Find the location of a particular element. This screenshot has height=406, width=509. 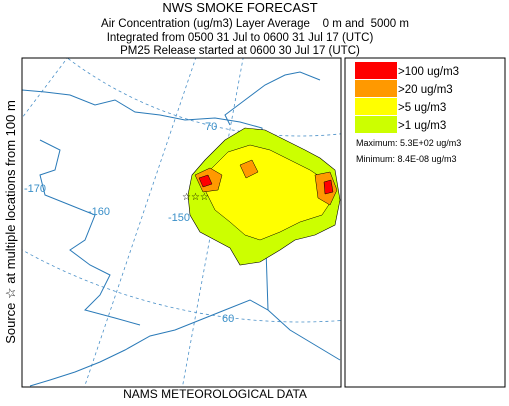

legend-label: >5 ug/m3 is located at coordinates (422, 108).